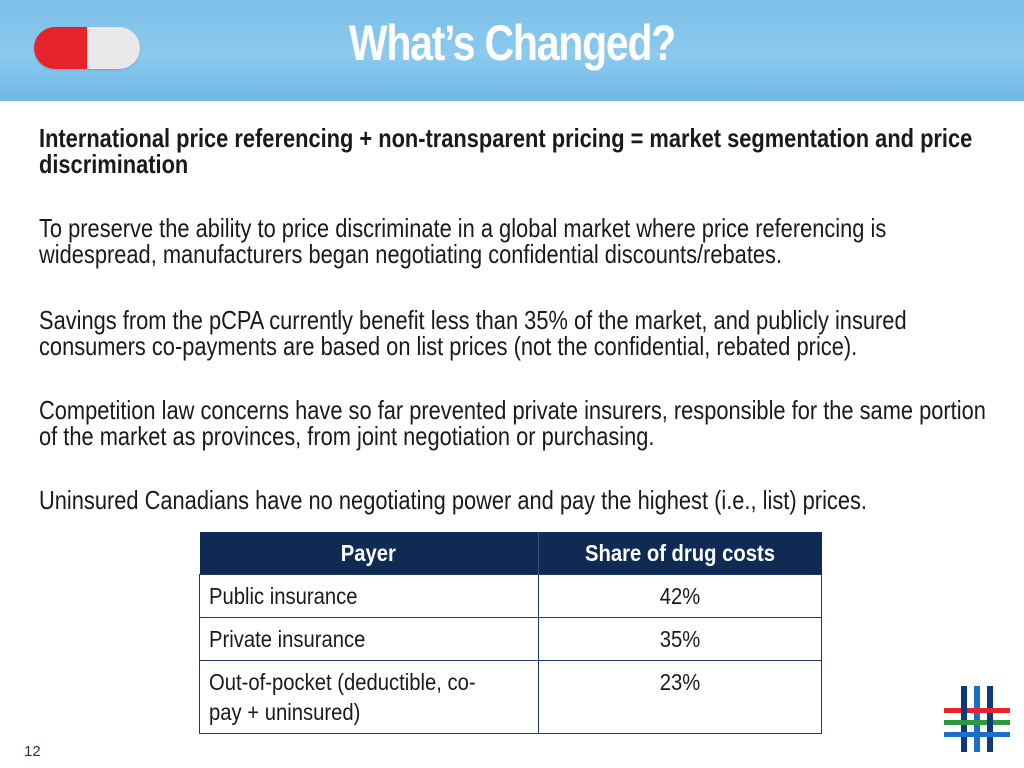 This screenshot has height=768, width=1024. What do you see at coordinates (512, 43) in the screenshot?
I see `page-title: What’s Changed?` at bounding box center [512, 43].